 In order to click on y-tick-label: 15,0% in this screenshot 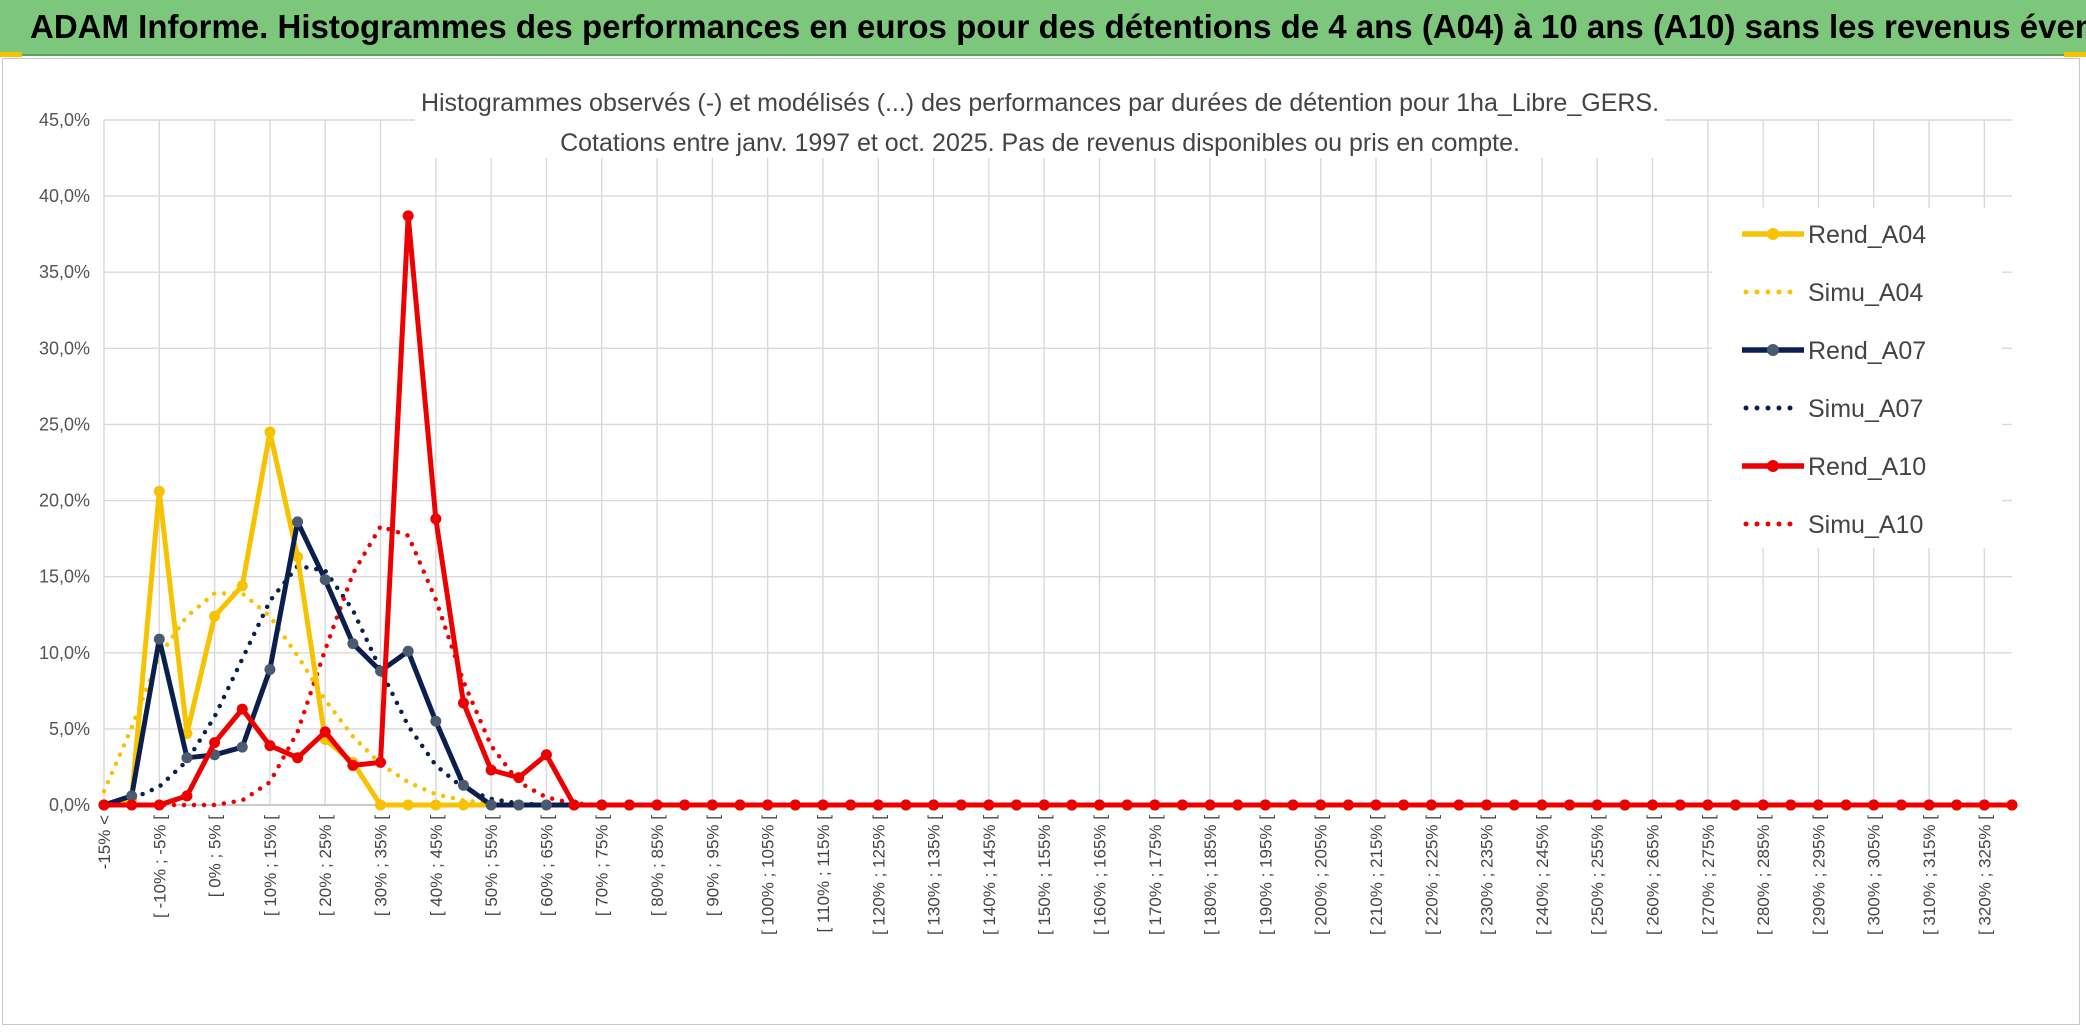, I will do `click(64, 577)`.